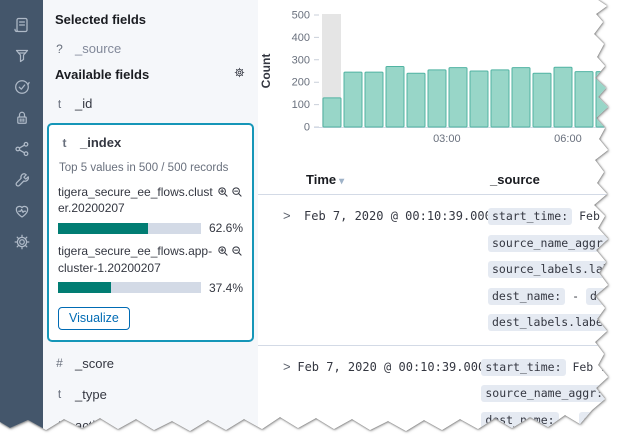 This screenshot has height=439, width=622. What do you see at coordinates (589, 366) in the screenshot?
I see `field-value-text: Feb 7,` at bounding box center [589, 366].